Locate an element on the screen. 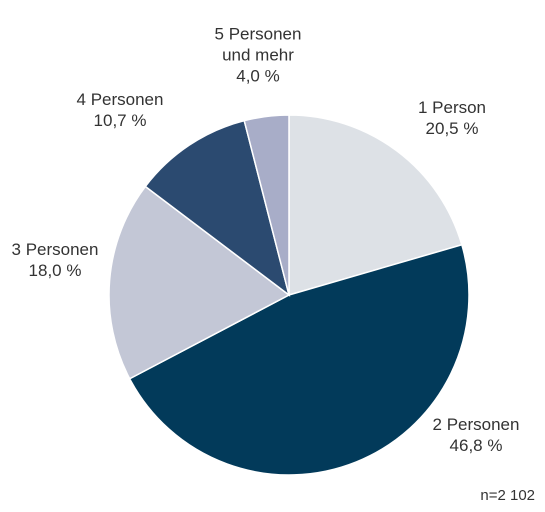  slice-label: 3 Personen 18,0 % is located at coordinates (55, 260).